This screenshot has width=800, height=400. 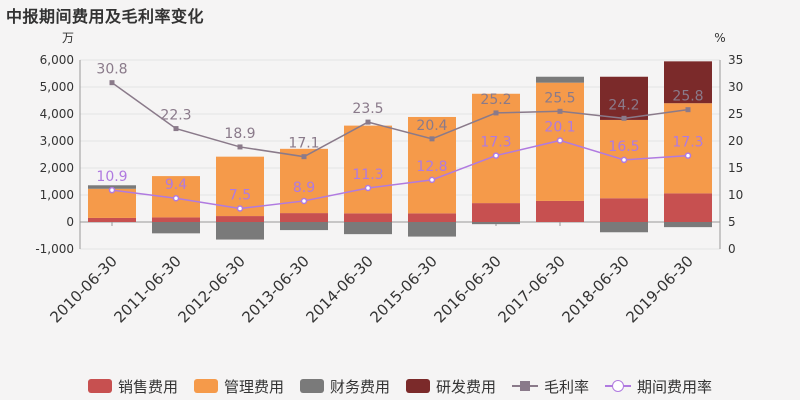 I want to click on y-right-tick-label: 30, so click(x=735, y=87).